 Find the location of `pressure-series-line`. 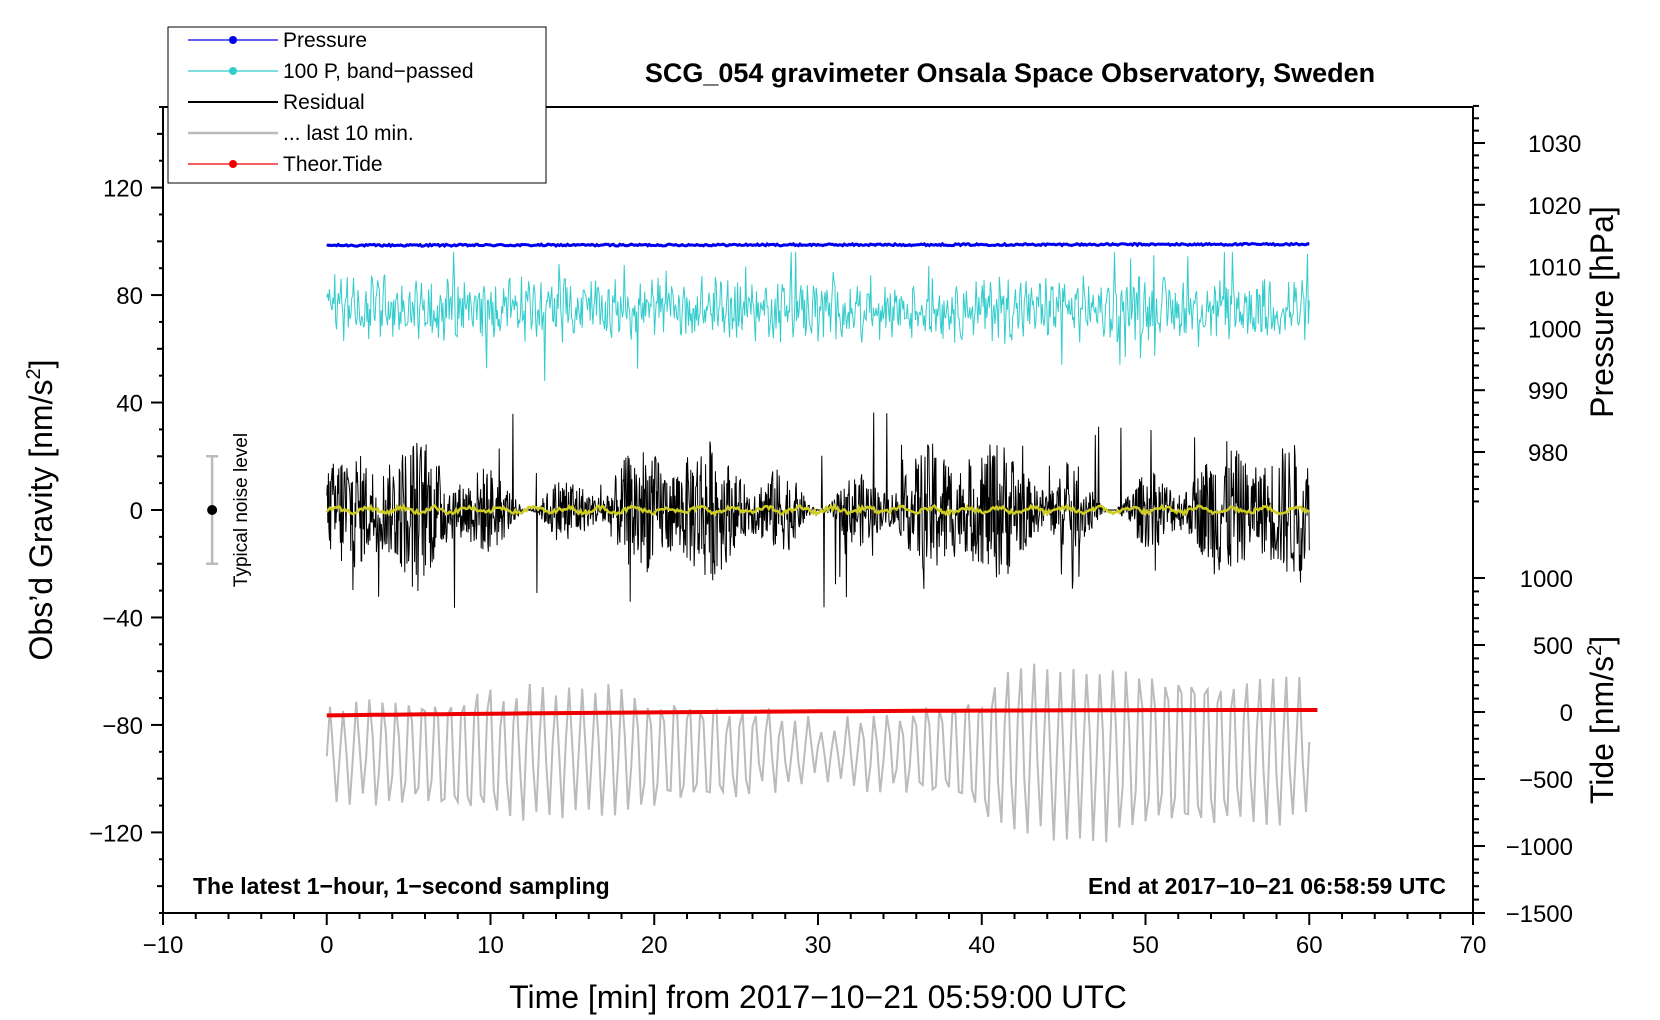

pressure-series-line is located at coordinates (818, 245).